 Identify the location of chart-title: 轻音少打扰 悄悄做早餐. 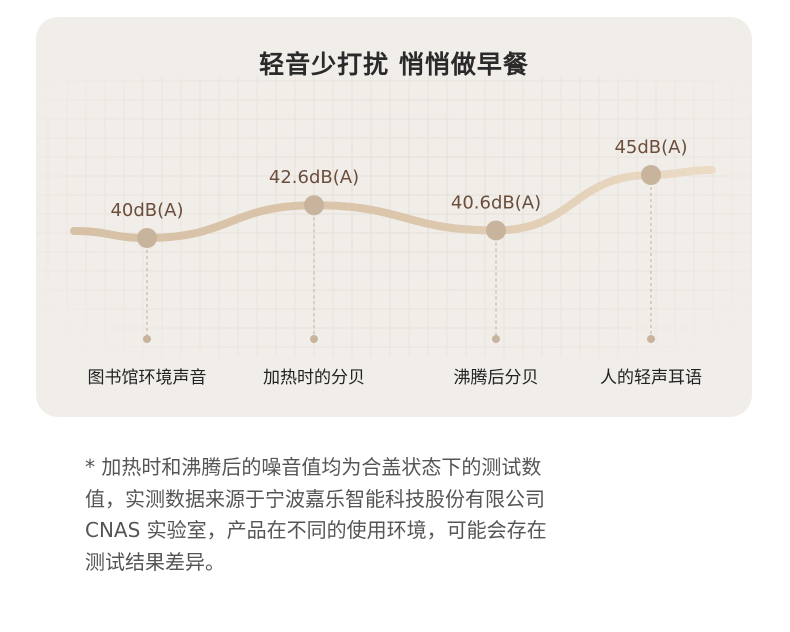
(394, 64).